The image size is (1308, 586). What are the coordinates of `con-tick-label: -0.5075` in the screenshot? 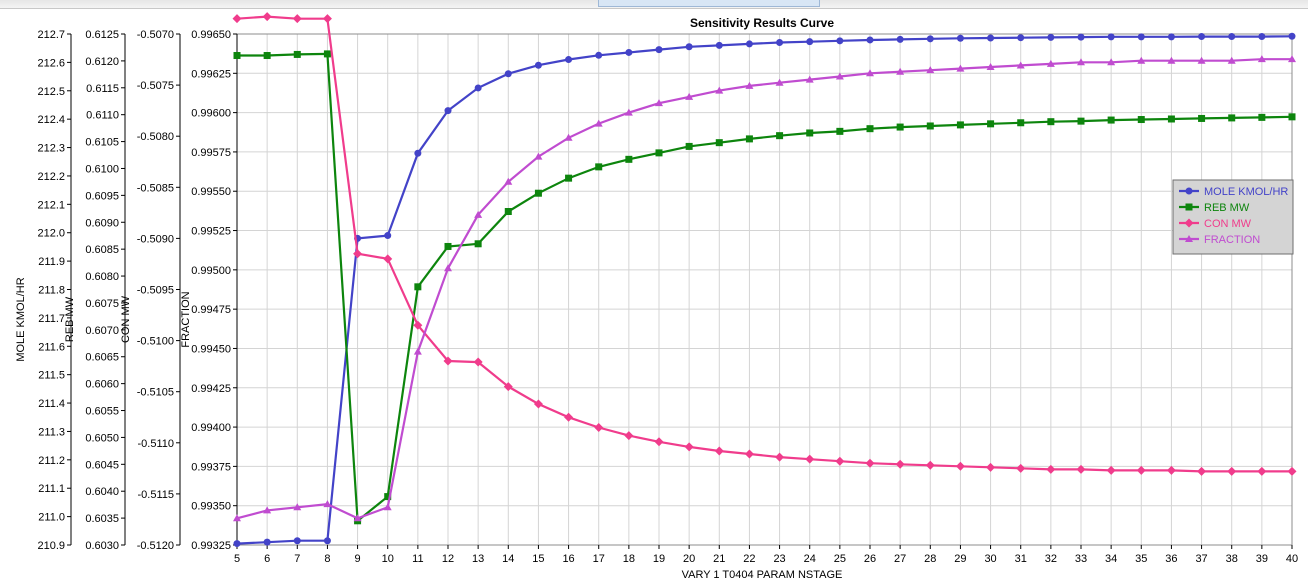 It's located at (155, 86).